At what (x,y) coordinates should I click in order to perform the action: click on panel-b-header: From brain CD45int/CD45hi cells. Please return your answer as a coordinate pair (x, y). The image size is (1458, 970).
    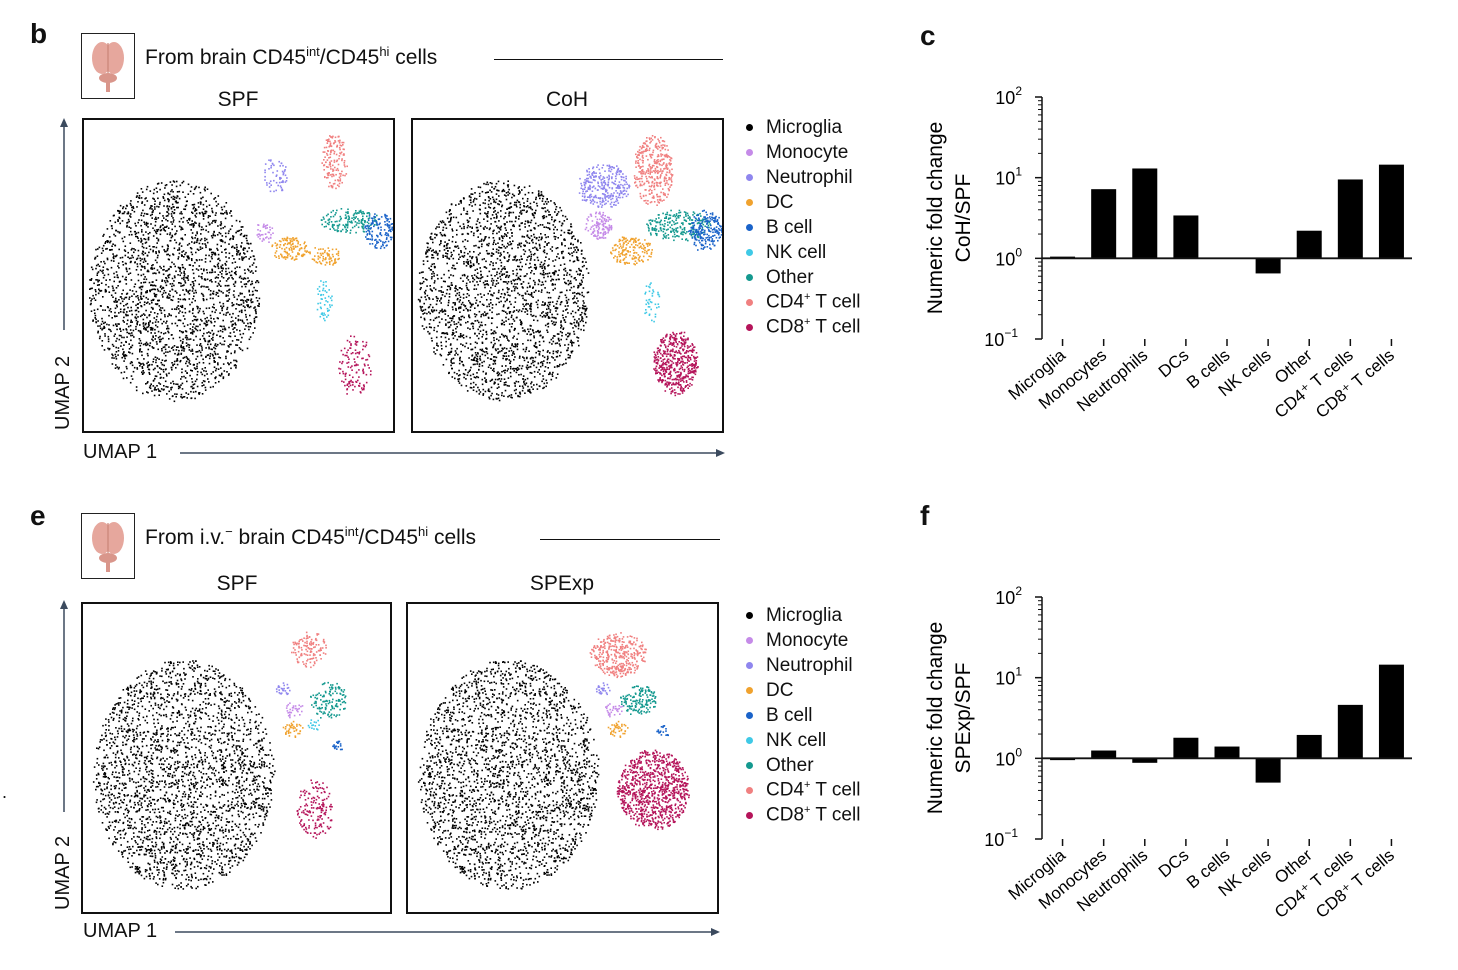
    Looking at the image, I should click on (291, 56).